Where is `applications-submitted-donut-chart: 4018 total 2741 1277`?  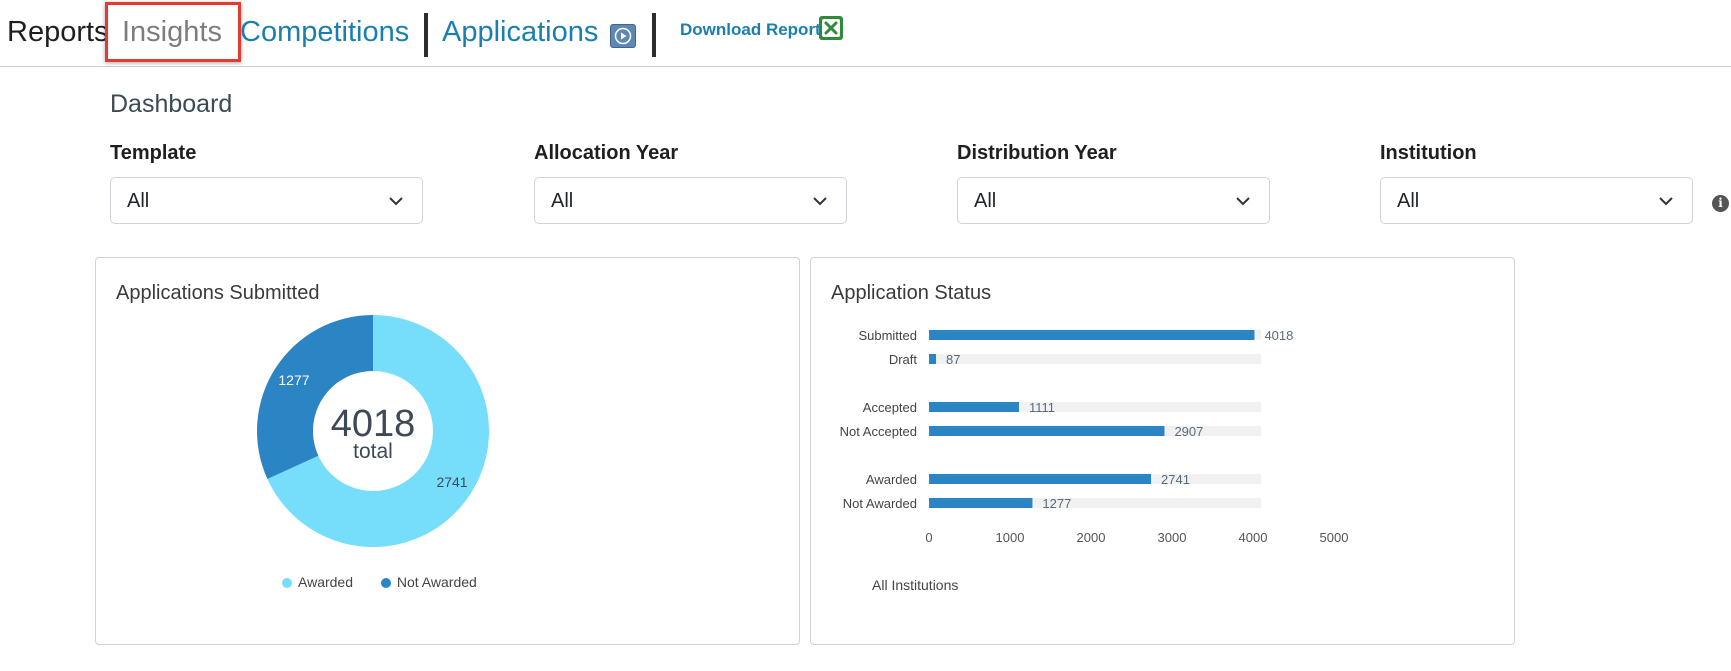 applications-submitted-donut-chart: 4018 total 2741 1277 is located at coordinates (373, 431).